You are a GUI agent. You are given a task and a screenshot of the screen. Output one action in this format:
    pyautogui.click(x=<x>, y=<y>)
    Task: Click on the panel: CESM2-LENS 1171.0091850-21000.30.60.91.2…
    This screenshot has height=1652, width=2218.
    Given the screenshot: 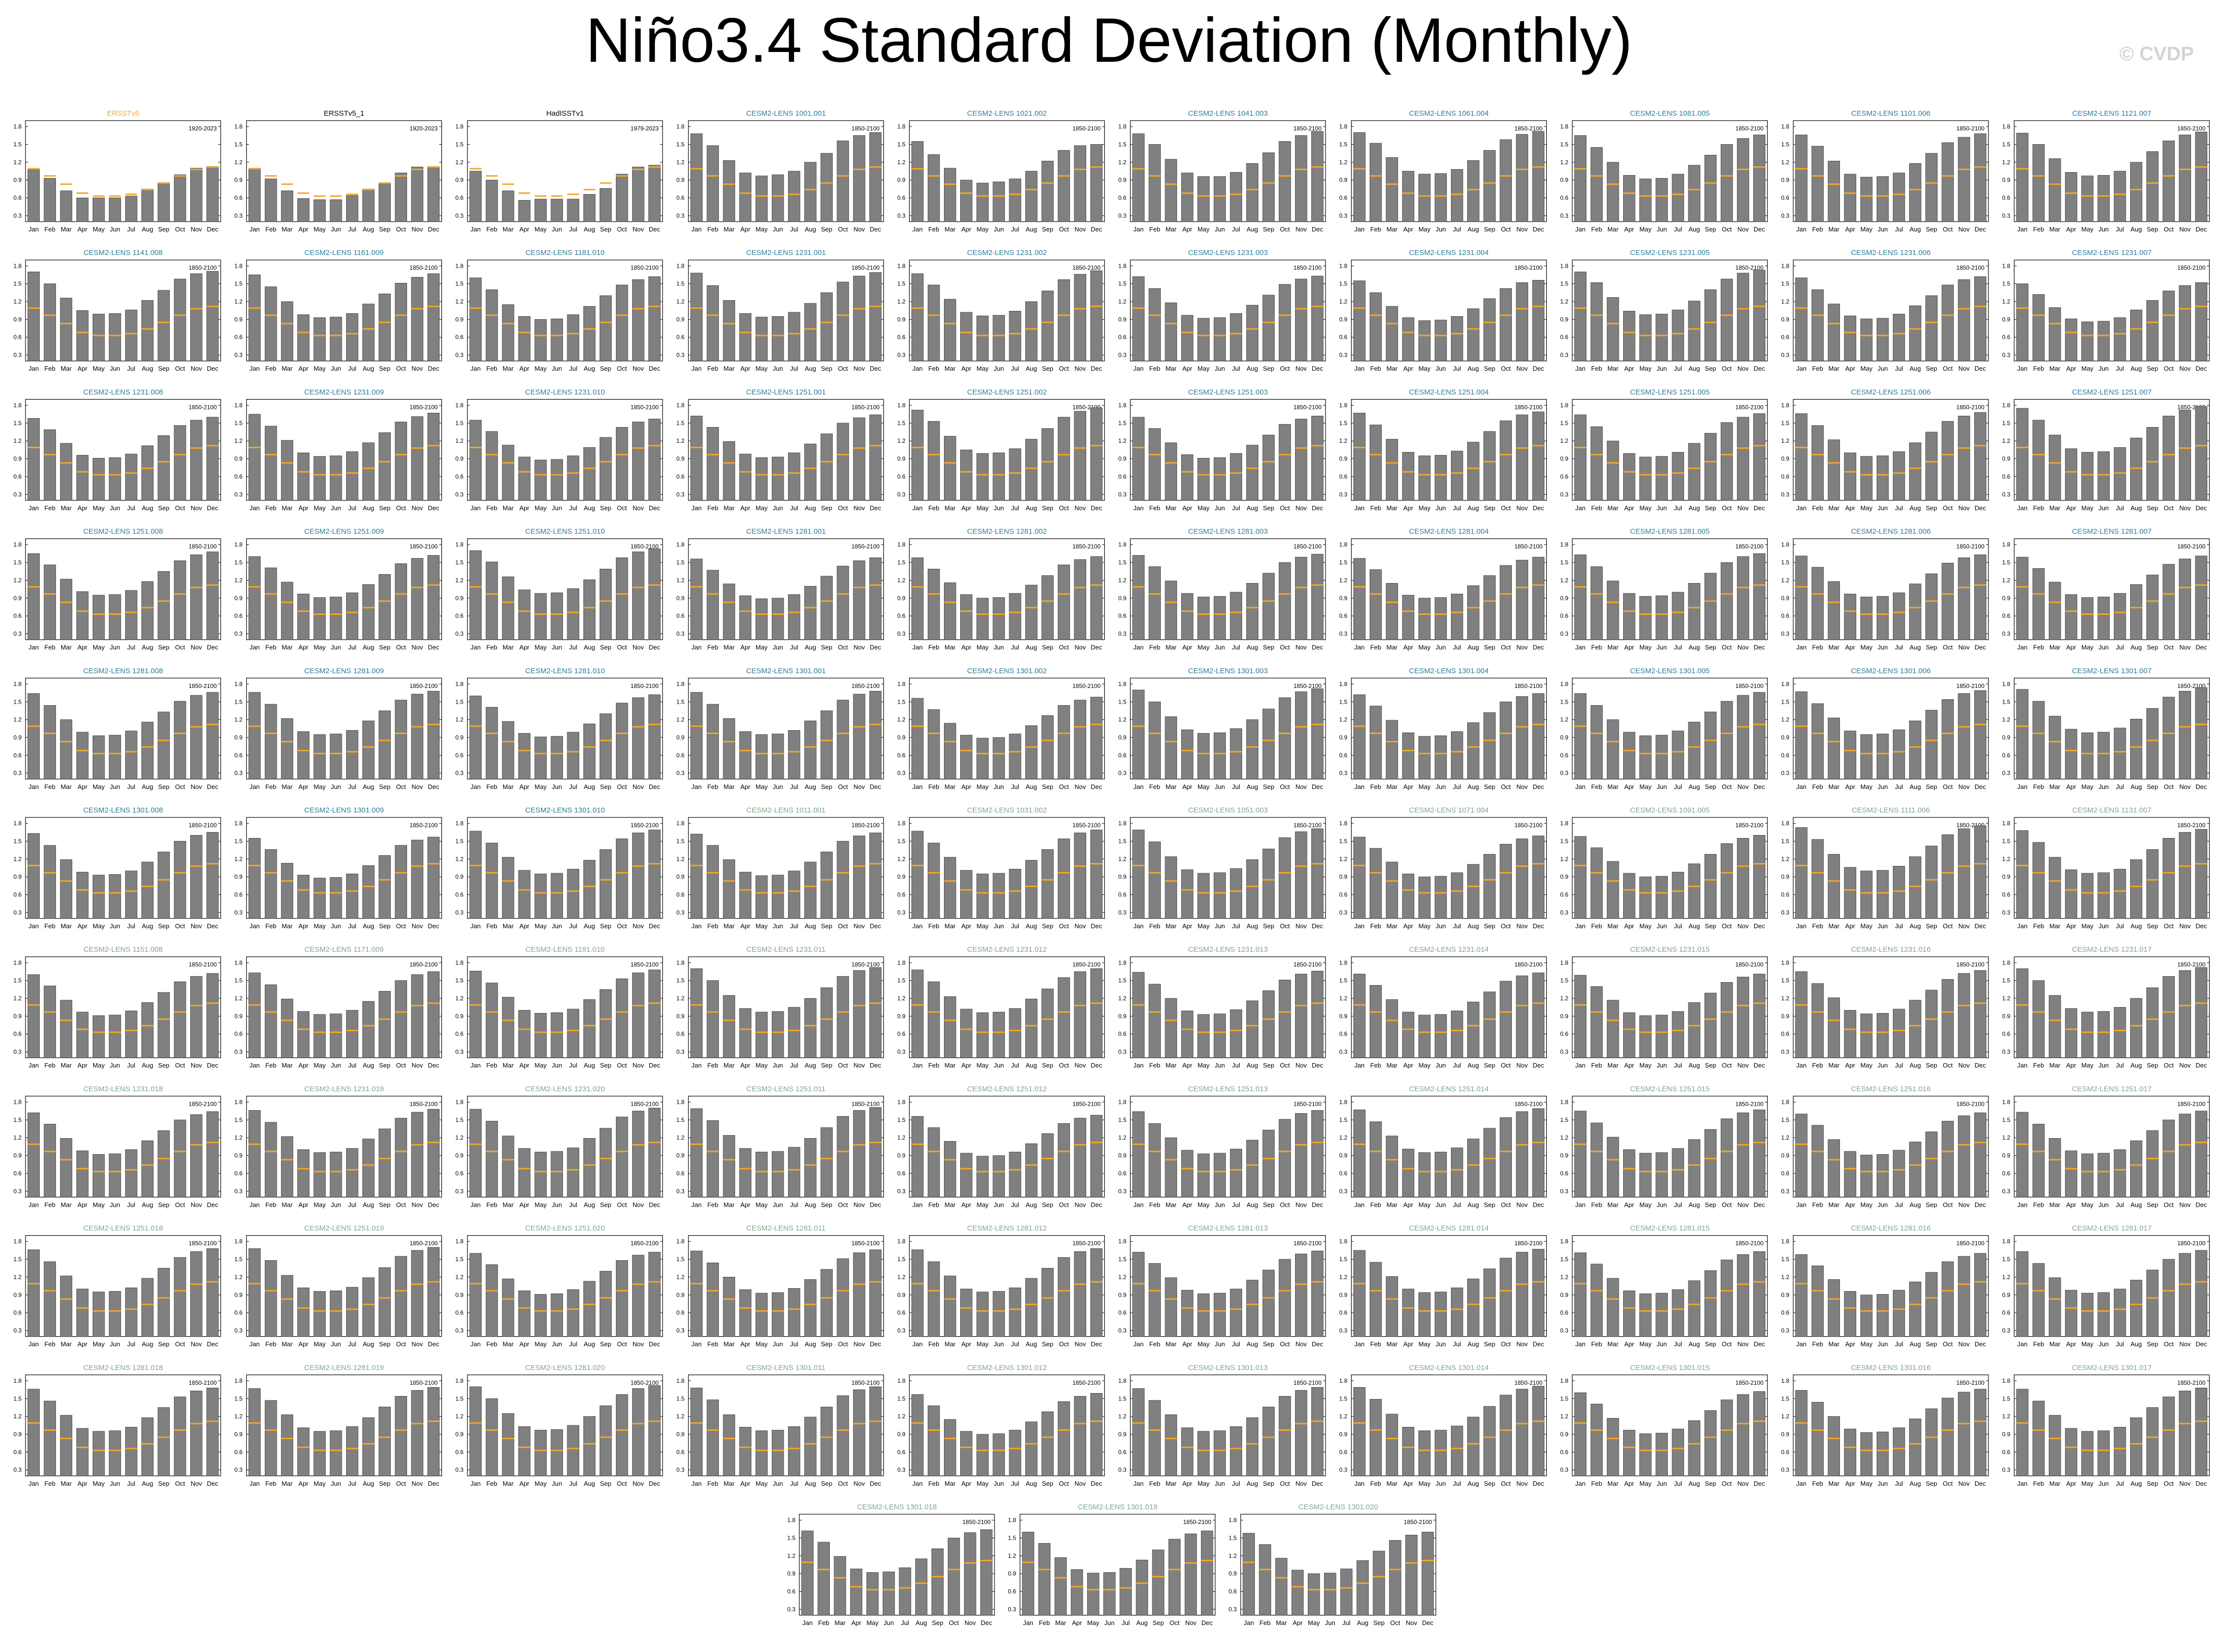 What is the action you would take?
    pyautogui.click(x=338, y=1007)
    